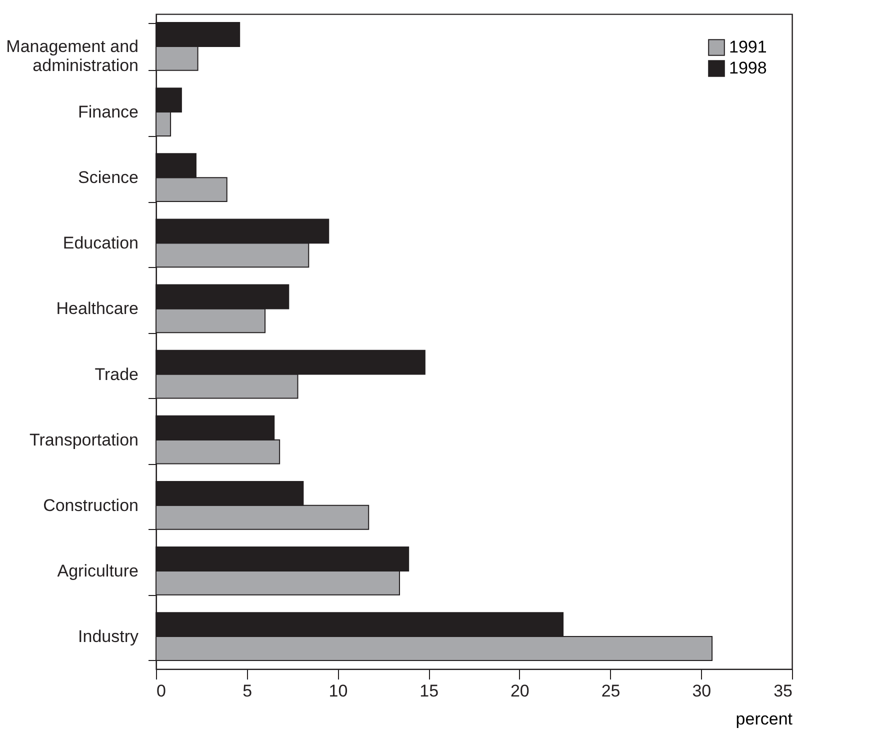 This screenshot has height=735, width=872. I want to click on x-tick-label: 5, so click(247, 691).